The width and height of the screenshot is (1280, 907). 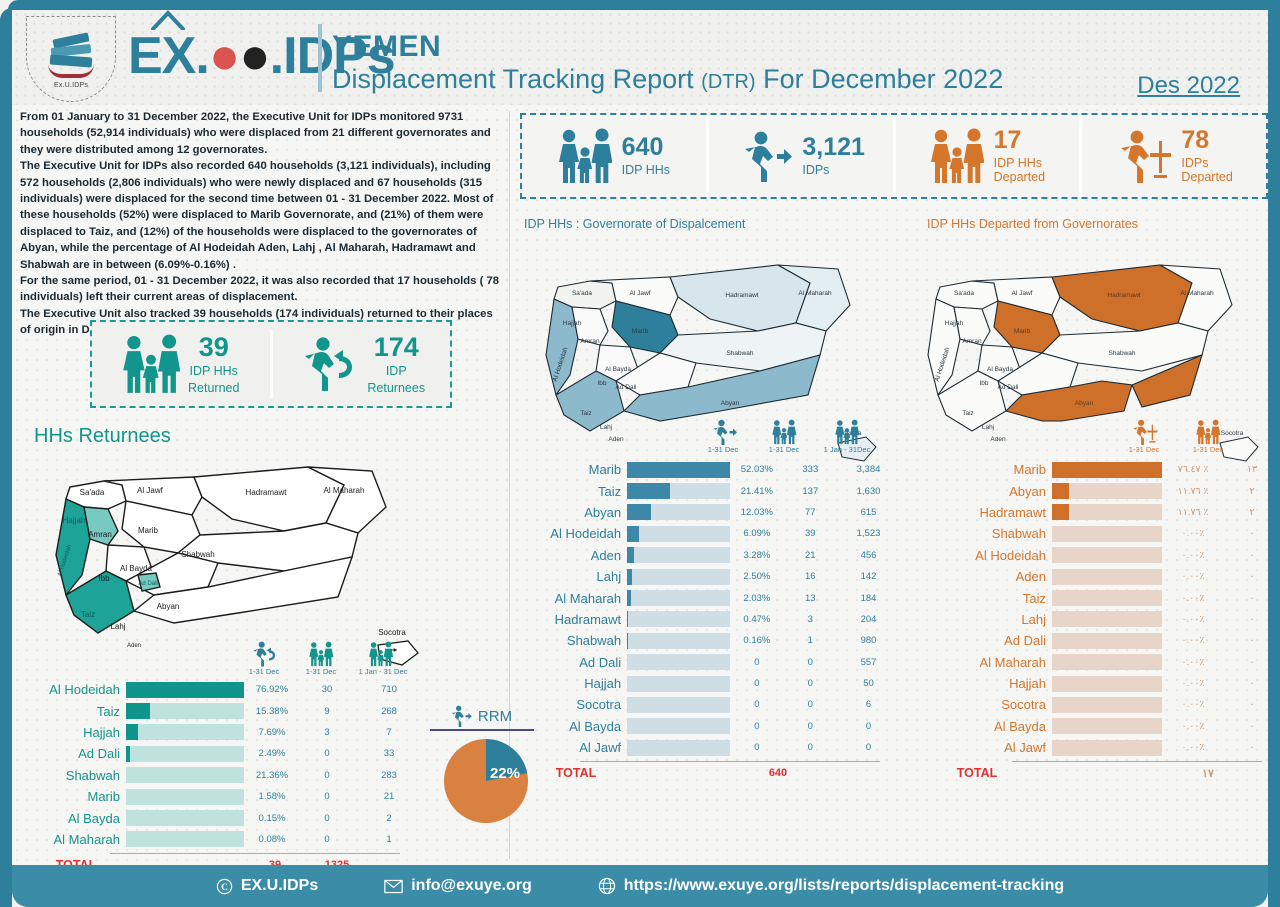 What do you see at coordinates (642, 147) in the screenshot?
I see `kpi-value: 640` at bounding box center [642, 147].